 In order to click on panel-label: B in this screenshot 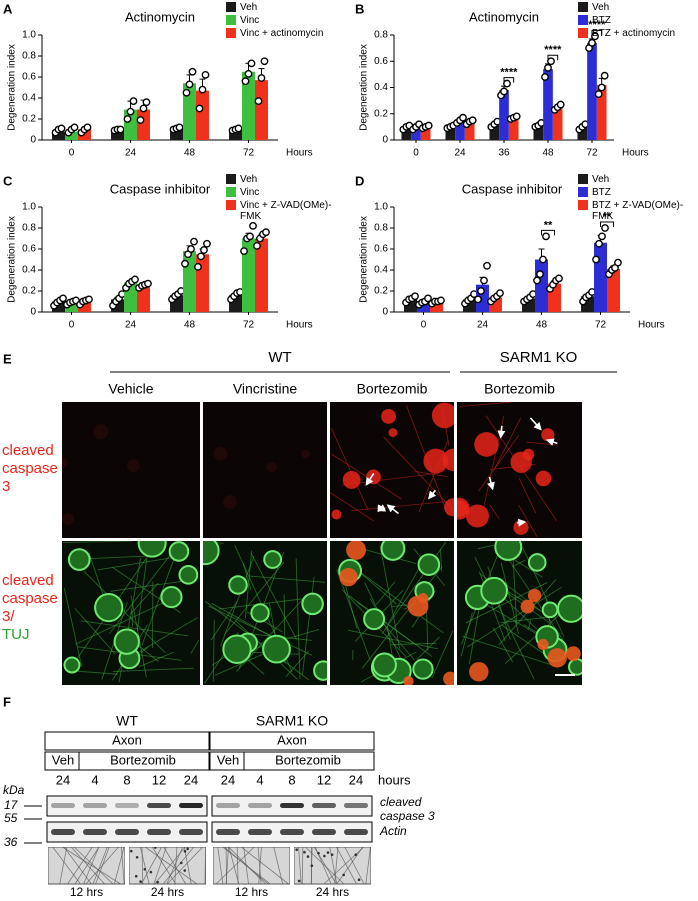, I will do `click(359, 8)`.